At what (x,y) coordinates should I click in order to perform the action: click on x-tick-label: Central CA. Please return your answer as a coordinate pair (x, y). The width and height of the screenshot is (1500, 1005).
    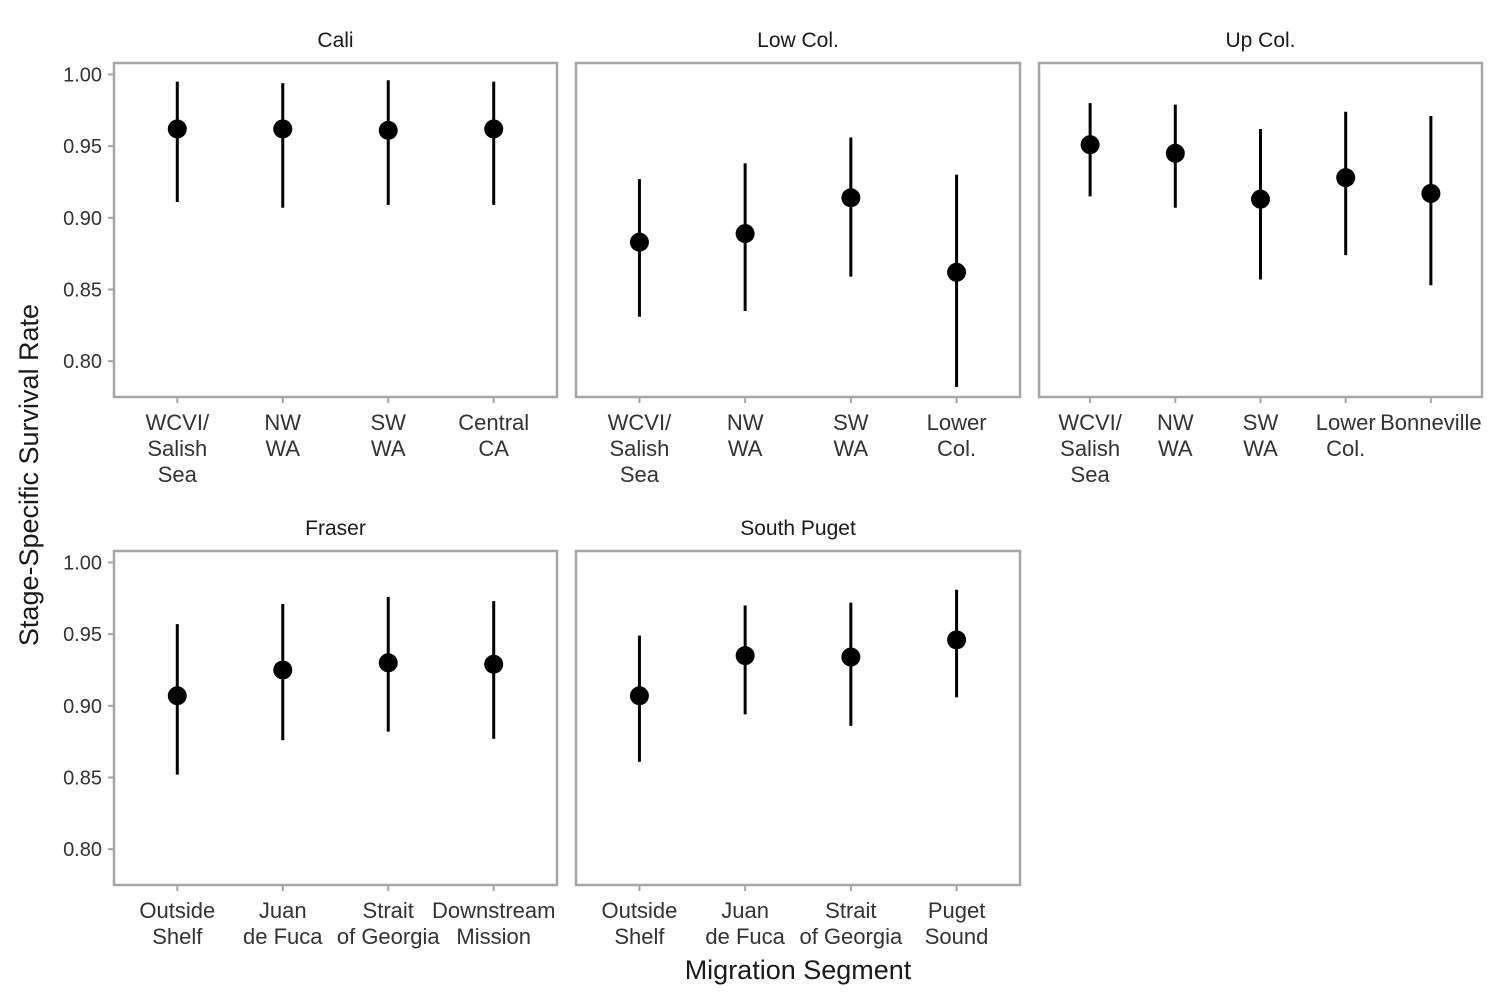
    Looking at the image, I should click on (493, 435).